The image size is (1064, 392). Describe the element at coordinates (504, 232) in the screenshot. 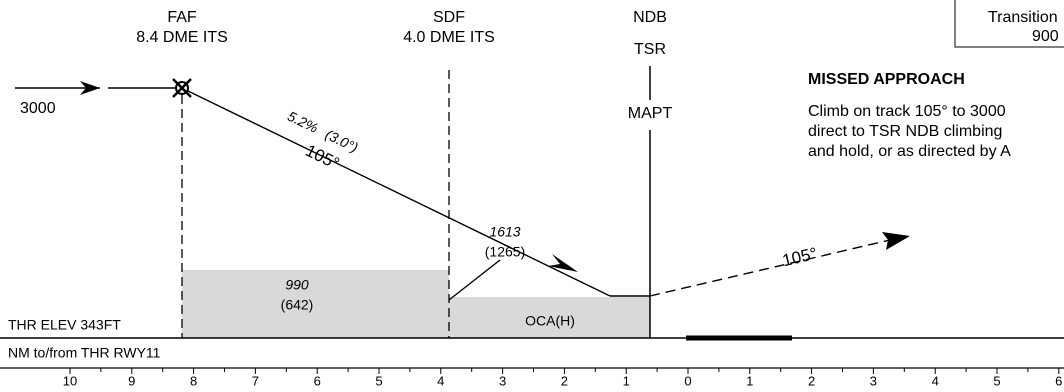

I see `sdf-altitude: 1613` at that location.